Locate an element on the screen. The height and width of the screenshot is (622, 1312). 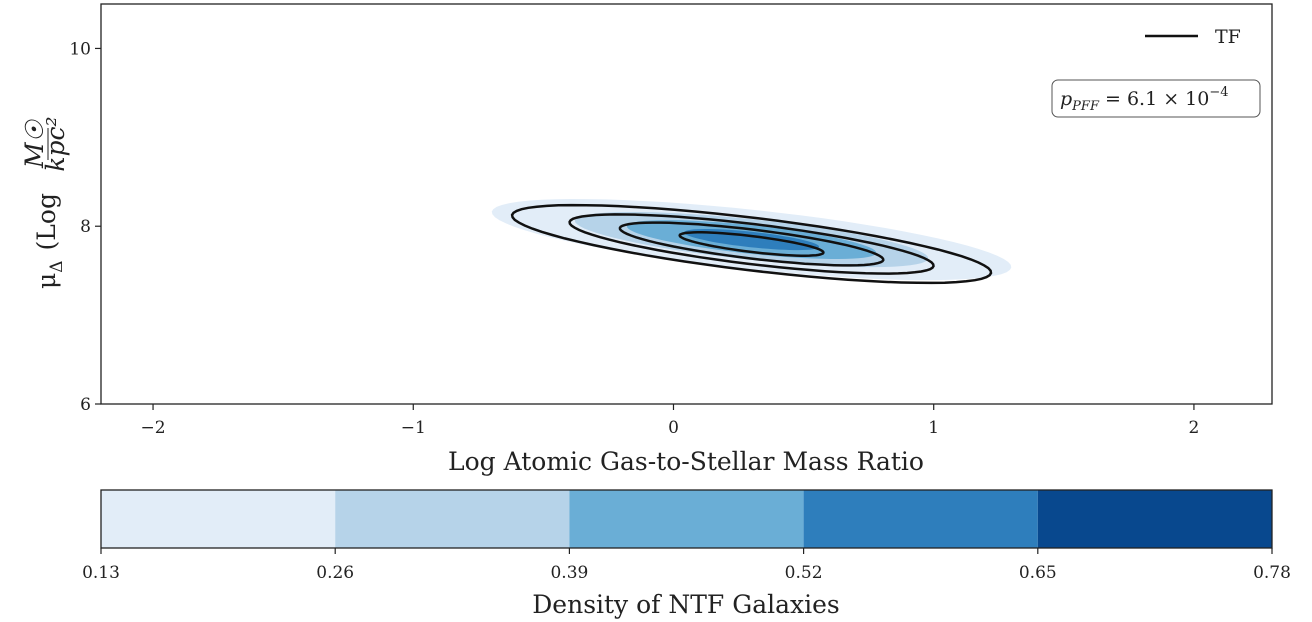
y-axis-frac-den: kpc² is located at coordinates (55, 143).